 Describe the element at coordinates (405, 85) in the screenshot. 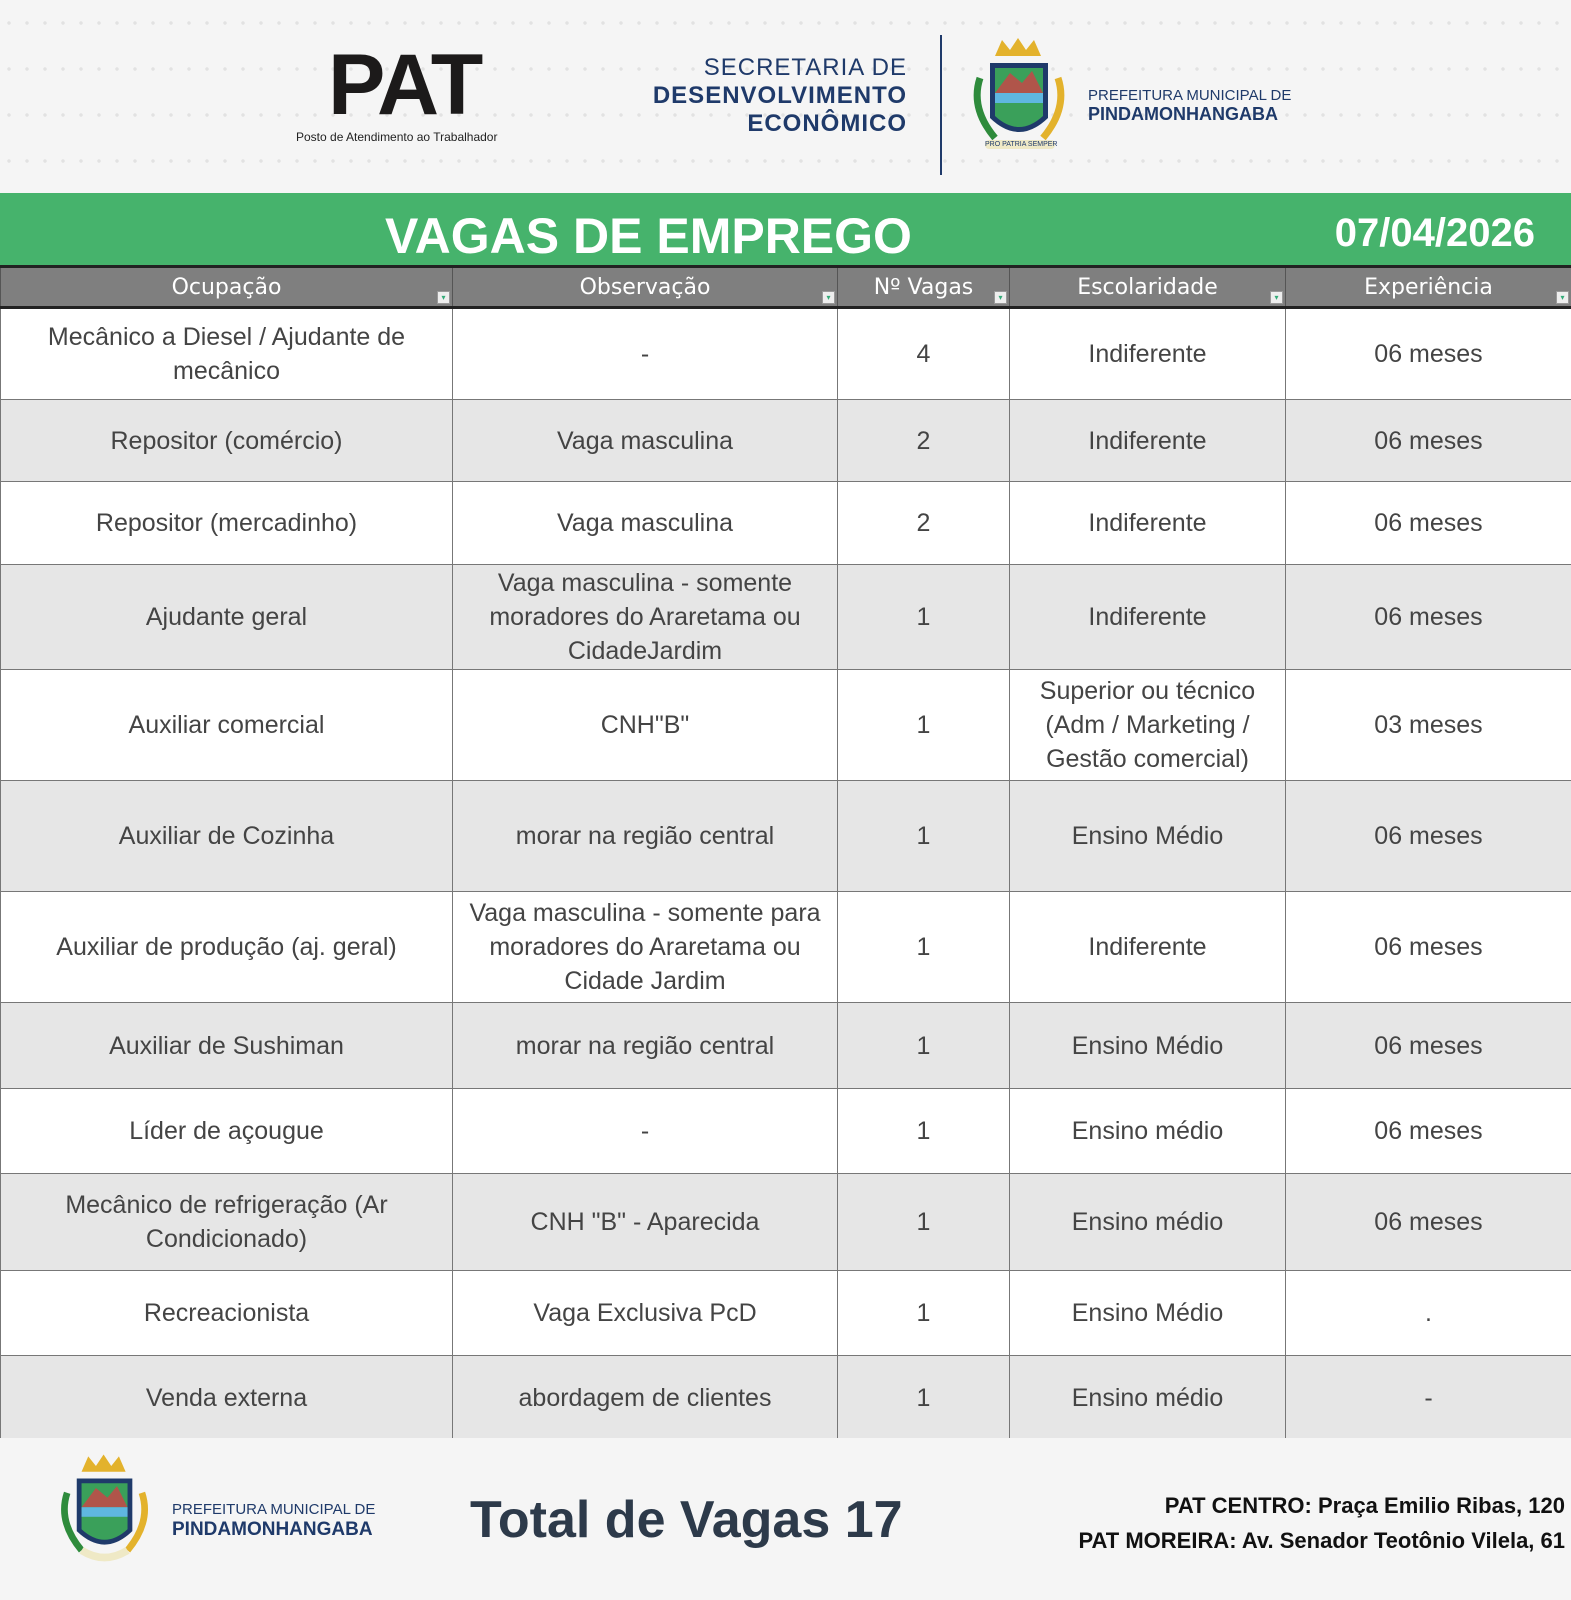

I see `pat-logo: PAT` at that location.